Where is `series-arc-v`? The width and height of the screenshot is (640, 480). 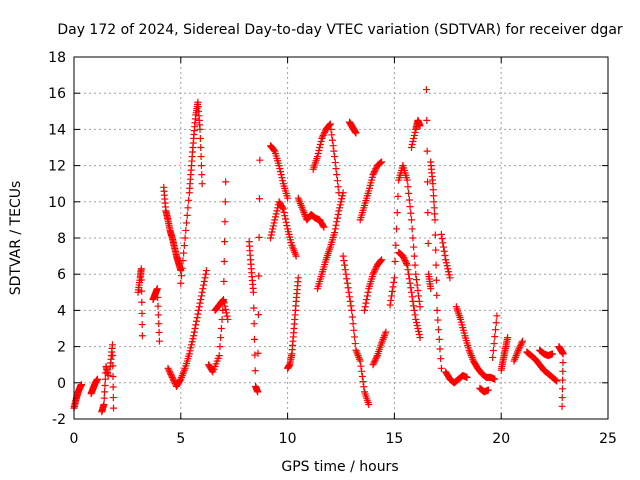
series-arc-v is located at coordinates (373, 285).